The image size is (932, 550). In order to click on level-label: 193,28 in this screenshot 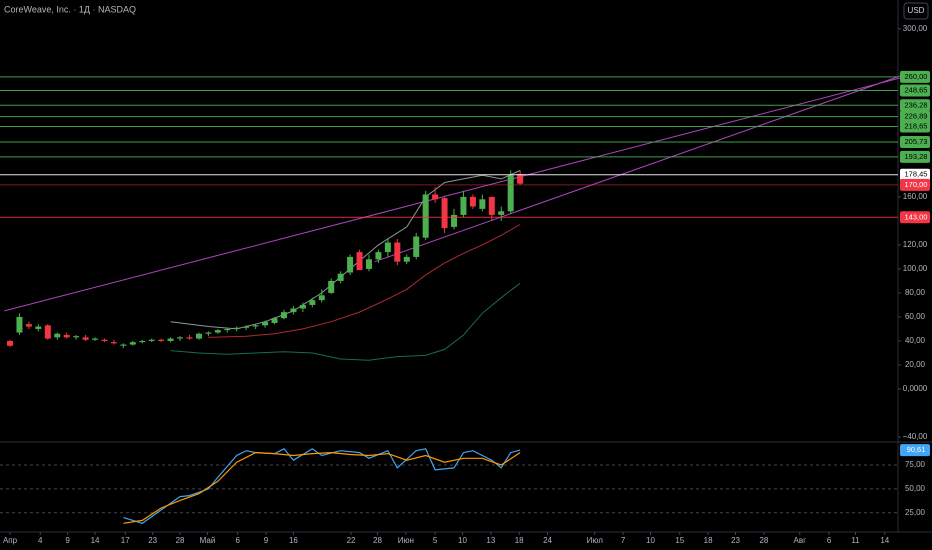, I will do `click(916, 156)`.